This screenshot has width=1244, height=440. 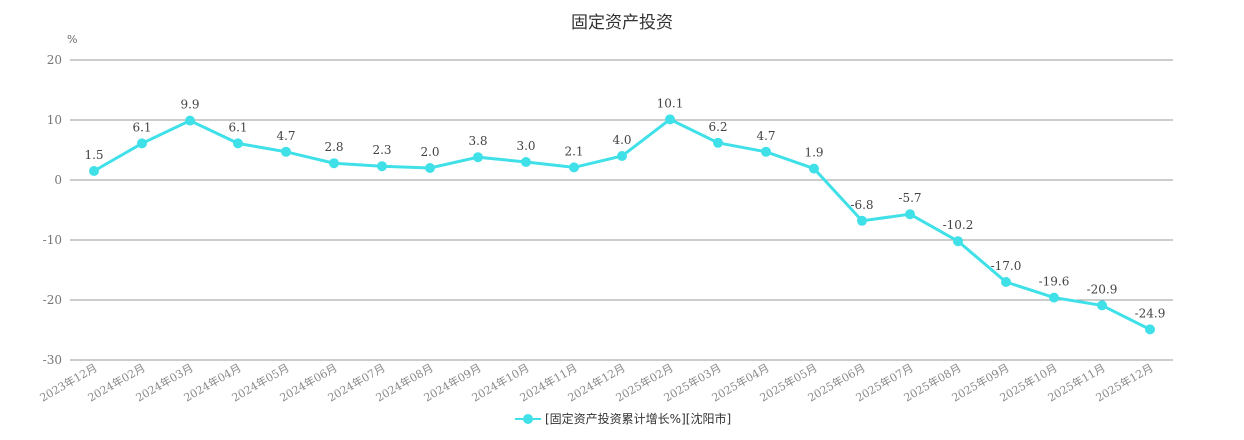 I want to click on data-label: 2.3, so click(x=381, y=150).